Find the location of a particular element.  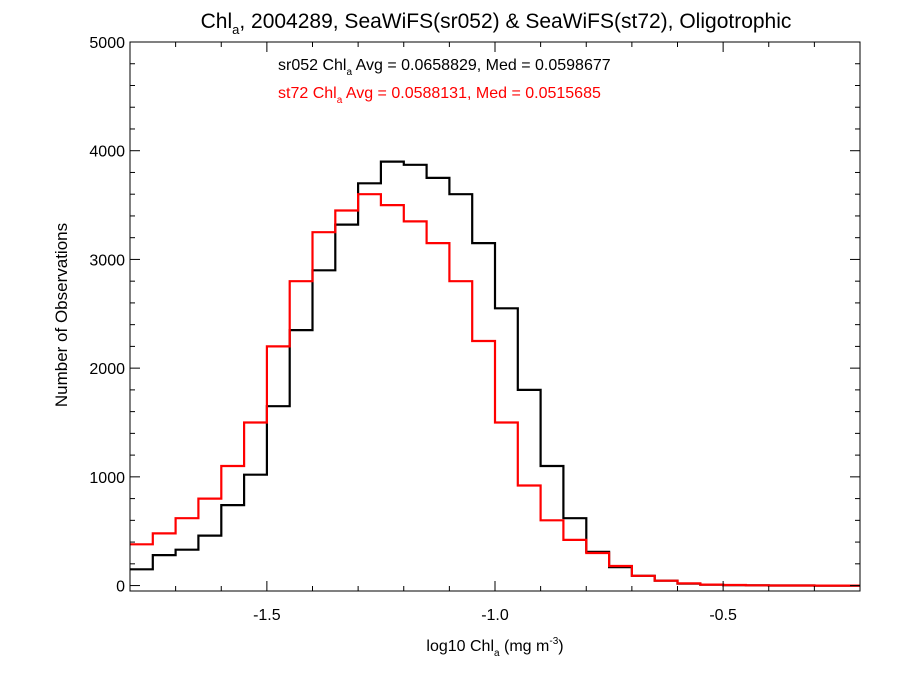

y-tick-label: 4000 is located at coordinates (107, 152).